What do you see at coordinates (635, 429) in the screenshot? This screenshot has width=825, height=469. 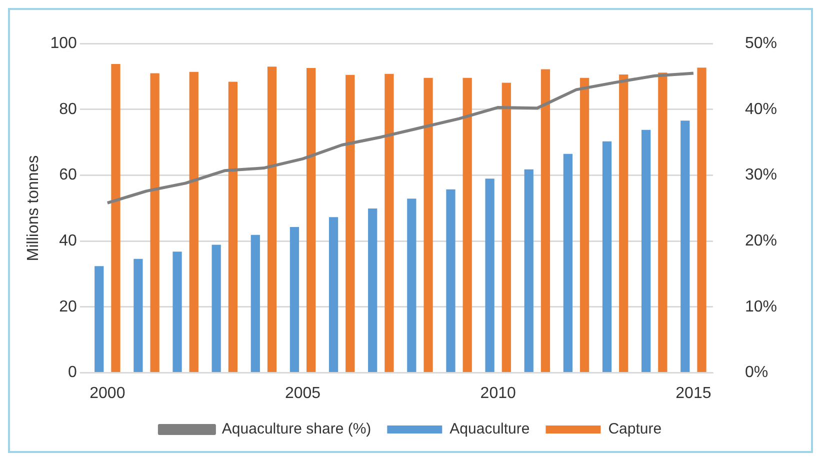 I see `legend-label: Capture` at bounding box center [635, 429].